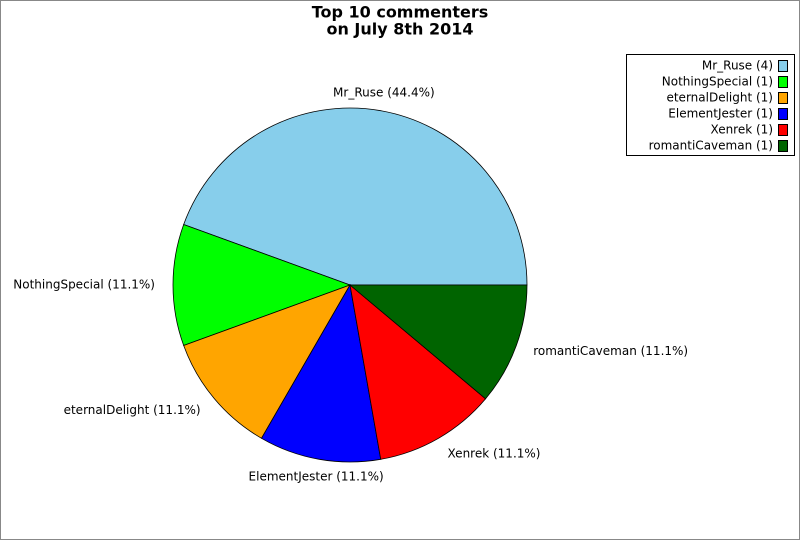 The width and height of the screenshot is (800, 540). Describe the element at coordinates (717, 82) in the screenshot. I see `legend-label: NothingSpecial (1)` at that location.